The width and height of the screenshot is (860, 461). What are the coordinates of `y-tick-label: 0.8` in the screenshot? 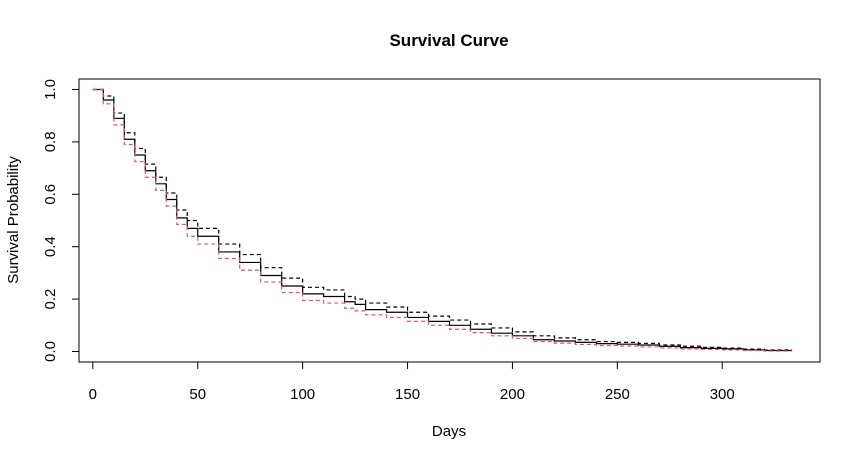 It's located at (50, 141).